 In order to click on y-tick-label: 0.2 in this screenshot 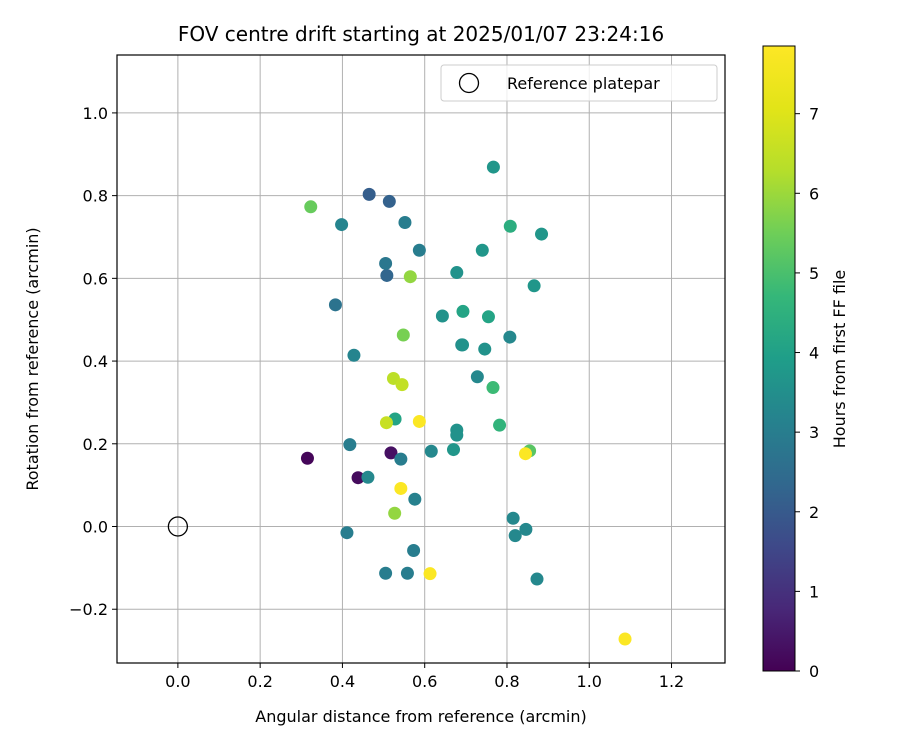, I will do `click(95, 444)`.